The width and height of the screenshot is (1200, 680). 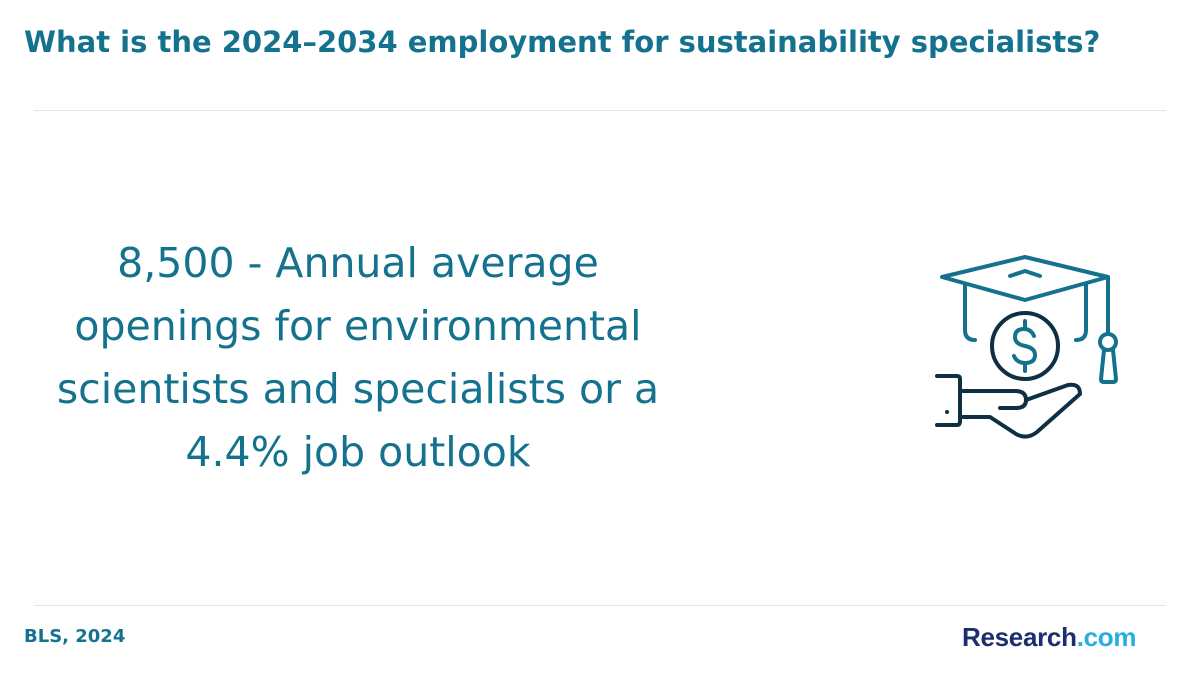 I want to click on logo-wordmark: Research, so click(x=1019, y=637).